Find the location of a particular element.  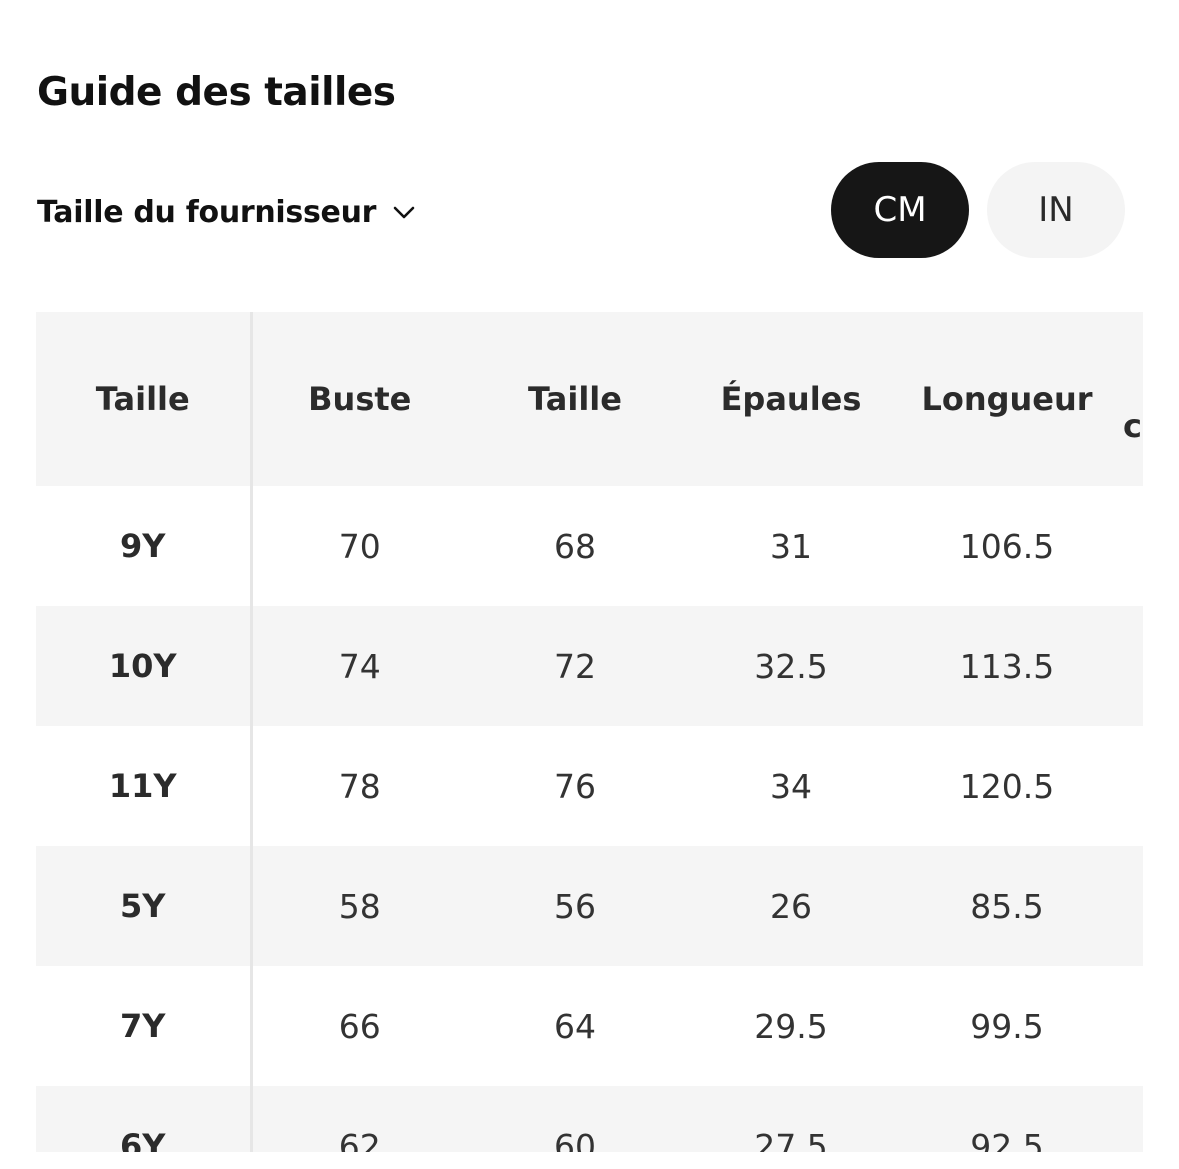

bust-cell: 58 is located at coordinates (359, 906).